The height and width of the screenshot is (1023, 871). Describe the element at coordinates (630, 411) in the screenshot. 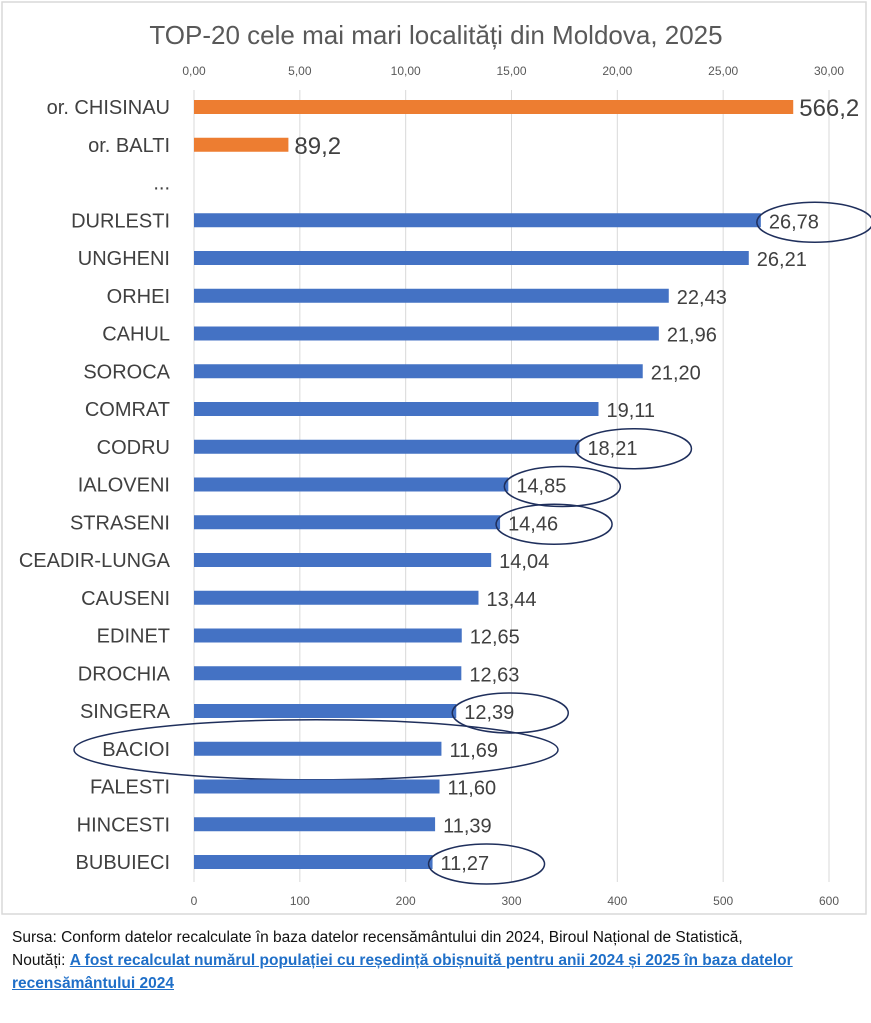

I see `data-label: 19,11` at that location.